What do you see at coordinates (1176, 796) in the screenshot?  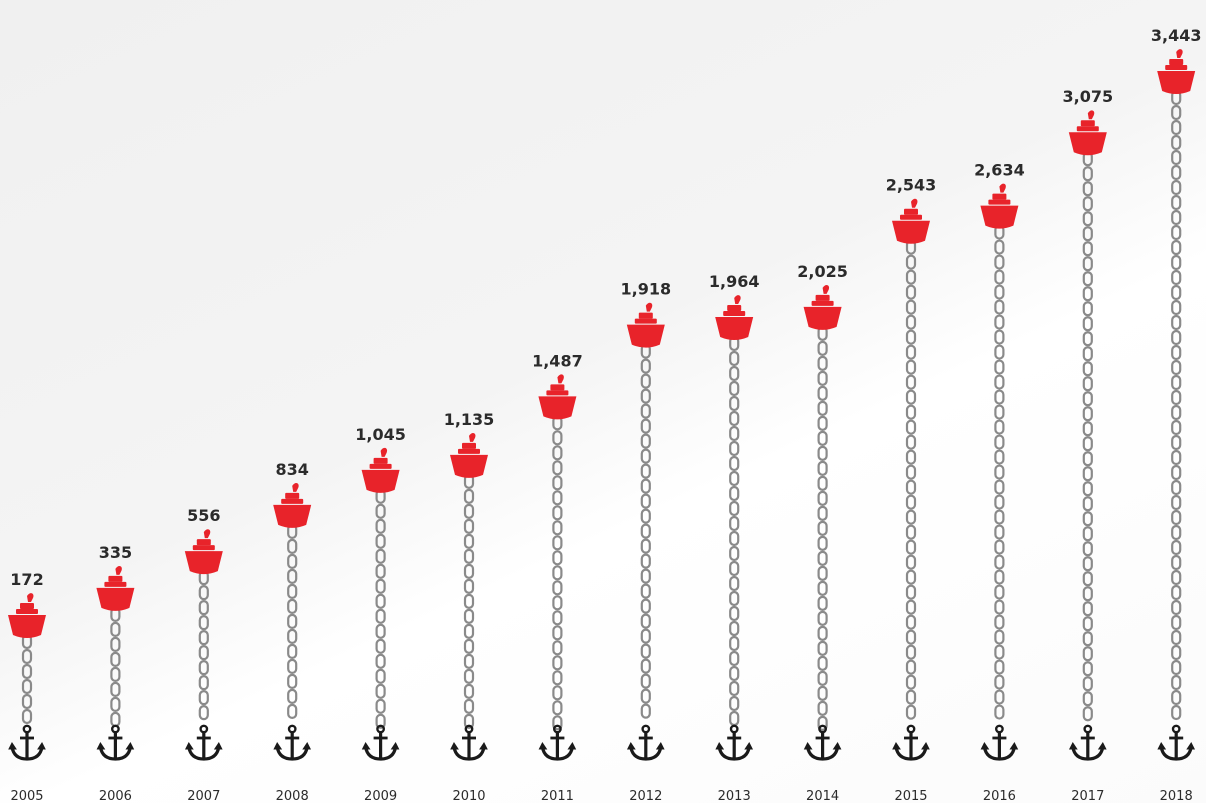 I see `year-label: 2018` at bounding box center [1176, 796].